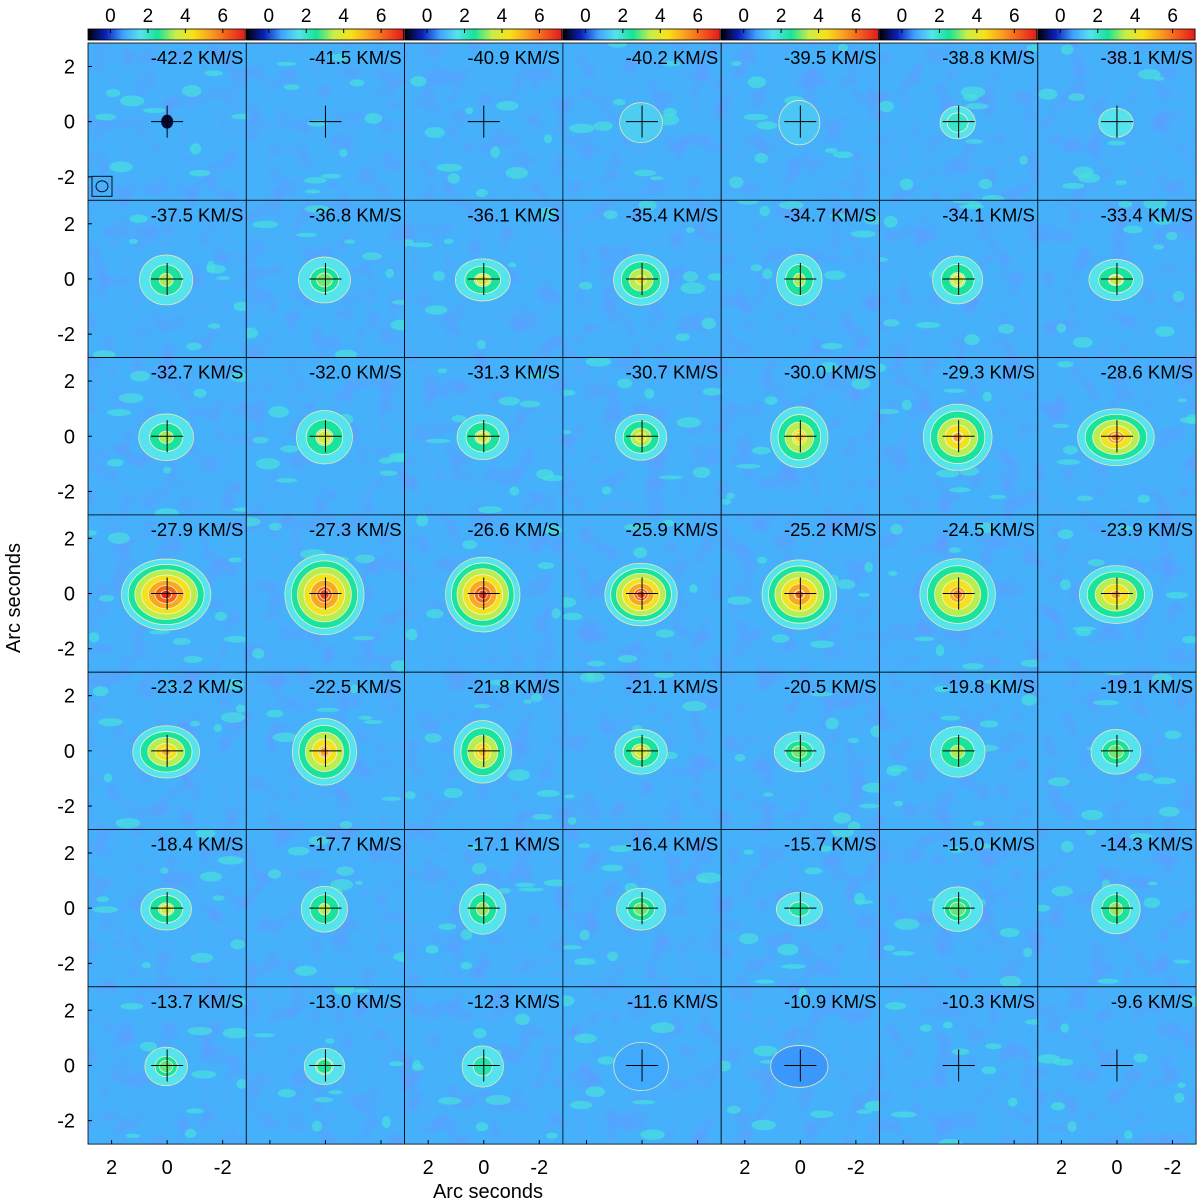 The image size is (1200, 1204). I want to click on colorbar-tick-label: 0, so click(427, 16).